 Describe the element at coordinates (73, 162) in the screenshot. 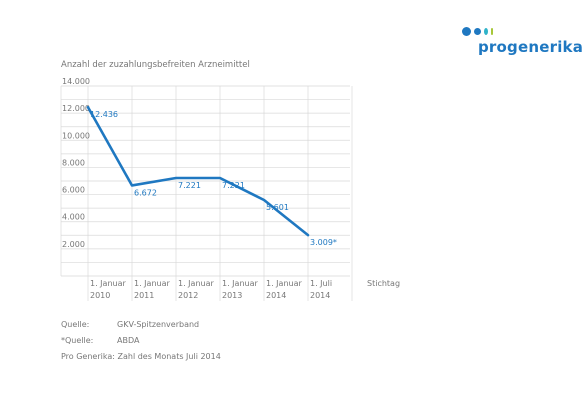

I see `y-tick-label: 8.000` at that location.